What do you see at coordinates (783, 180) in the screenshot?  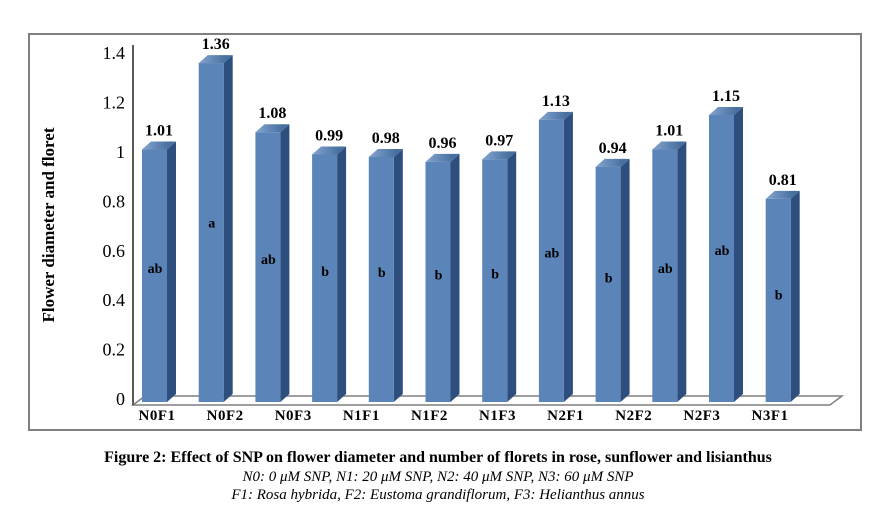 I see `bar-value-label: 0.81` at bounding box center [783, 180].